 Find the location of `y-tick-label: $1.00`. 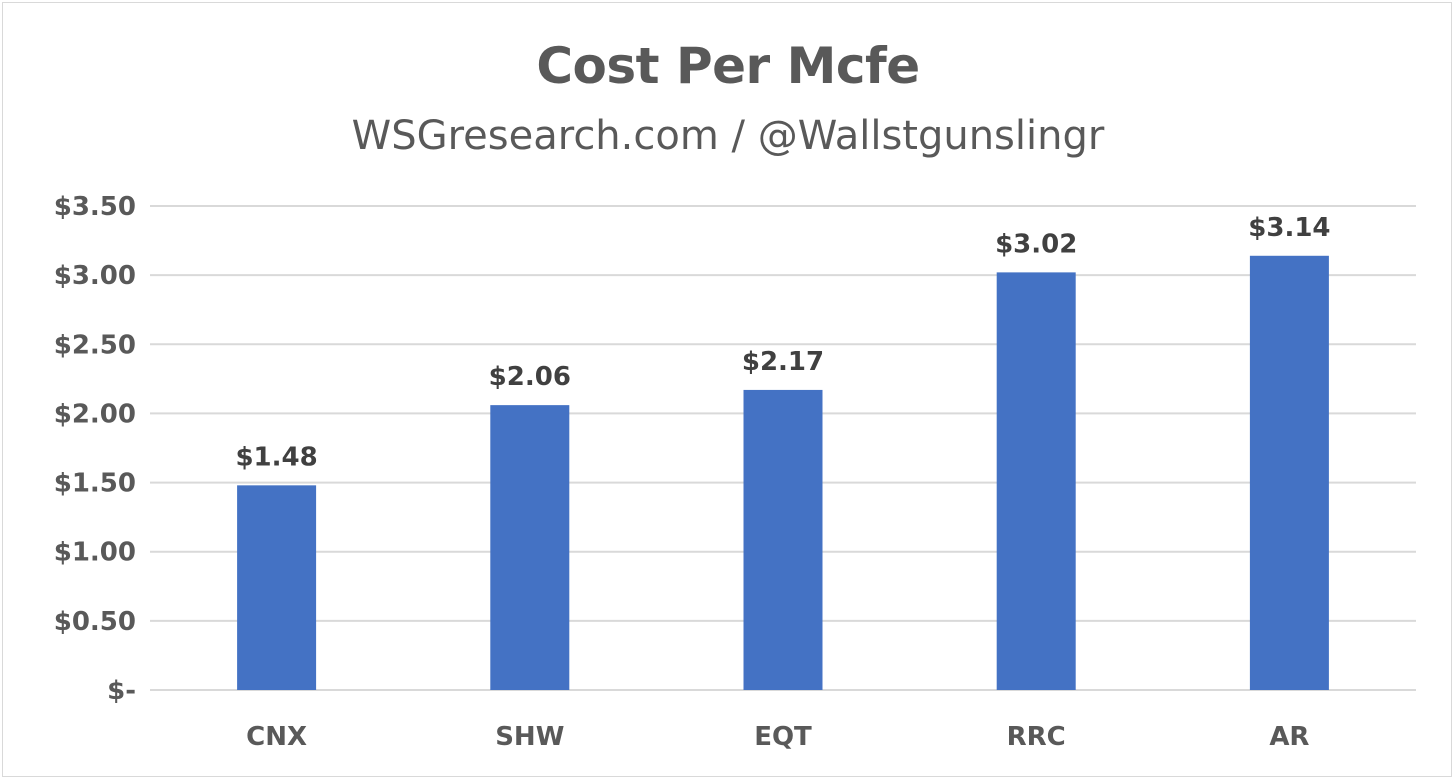

y-tick-label: $1.00 is located at coordinates (95, 553).